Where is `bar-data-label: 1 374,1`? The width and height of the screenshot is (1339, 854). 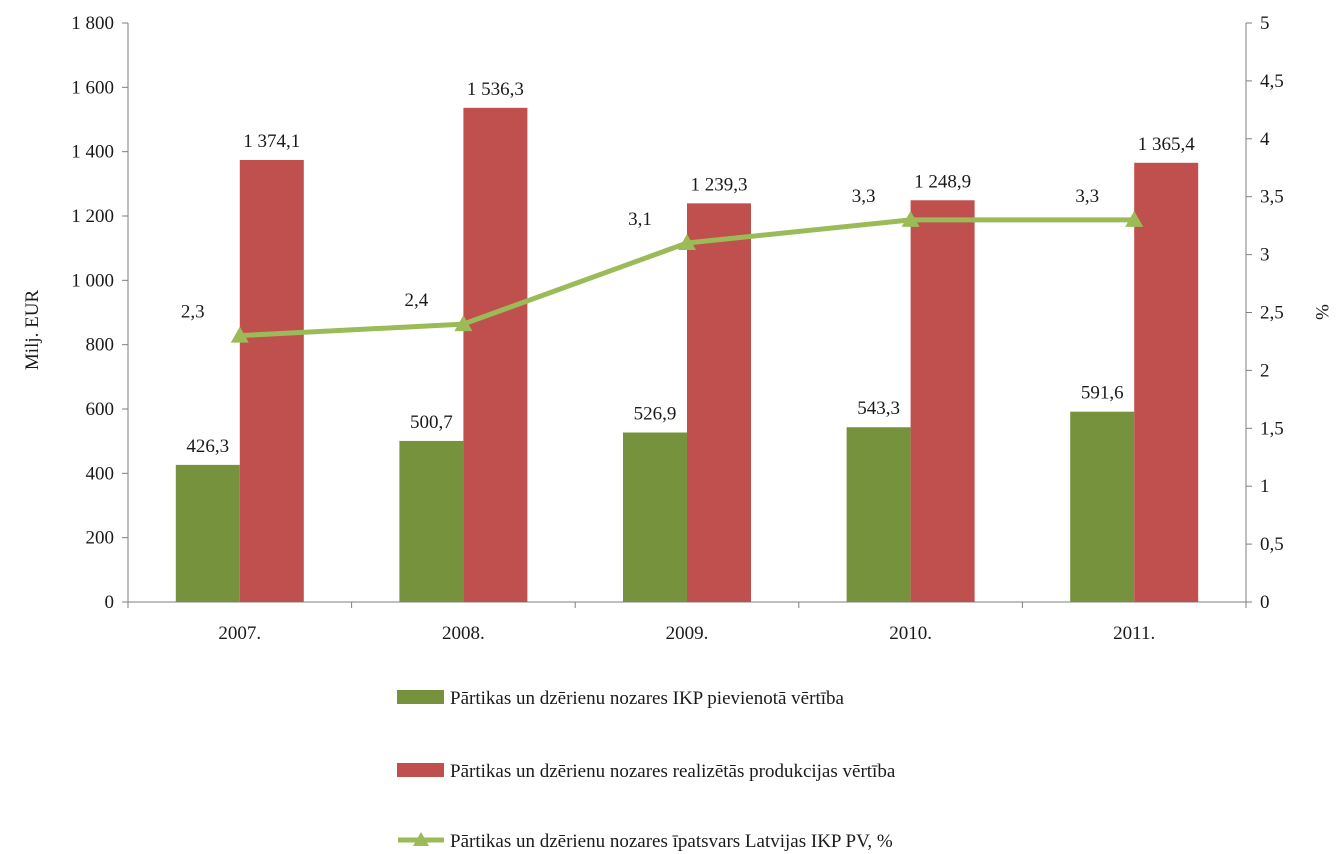
bar-data-label: 1 374,1 is located at coordinates (271, 141).